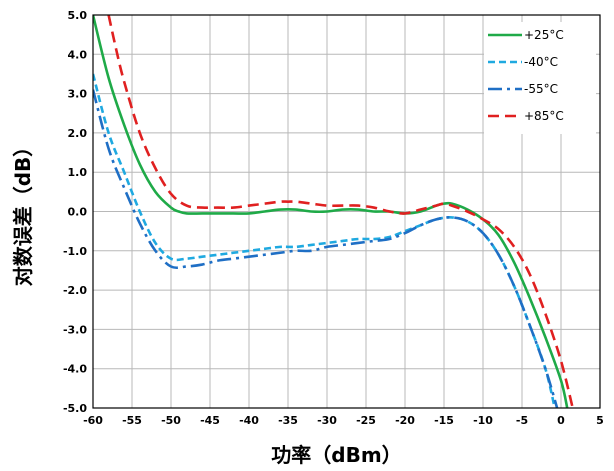 The image size is (614, 471). I want to click on y-tick-label: -1.0, so click(75, 251).